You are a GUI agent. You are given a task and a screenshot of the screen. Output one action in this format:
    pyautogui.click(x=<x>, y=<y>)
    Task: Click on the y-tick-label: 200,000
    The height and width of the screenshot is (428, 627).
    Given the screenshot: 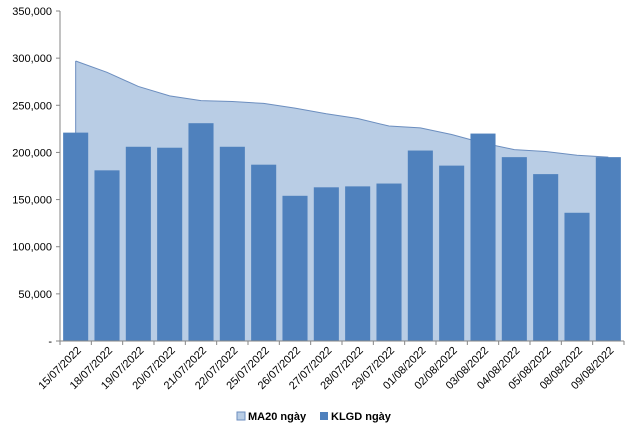 What is the action you would take?
    pyautogui.click(x=32, y=153)
    